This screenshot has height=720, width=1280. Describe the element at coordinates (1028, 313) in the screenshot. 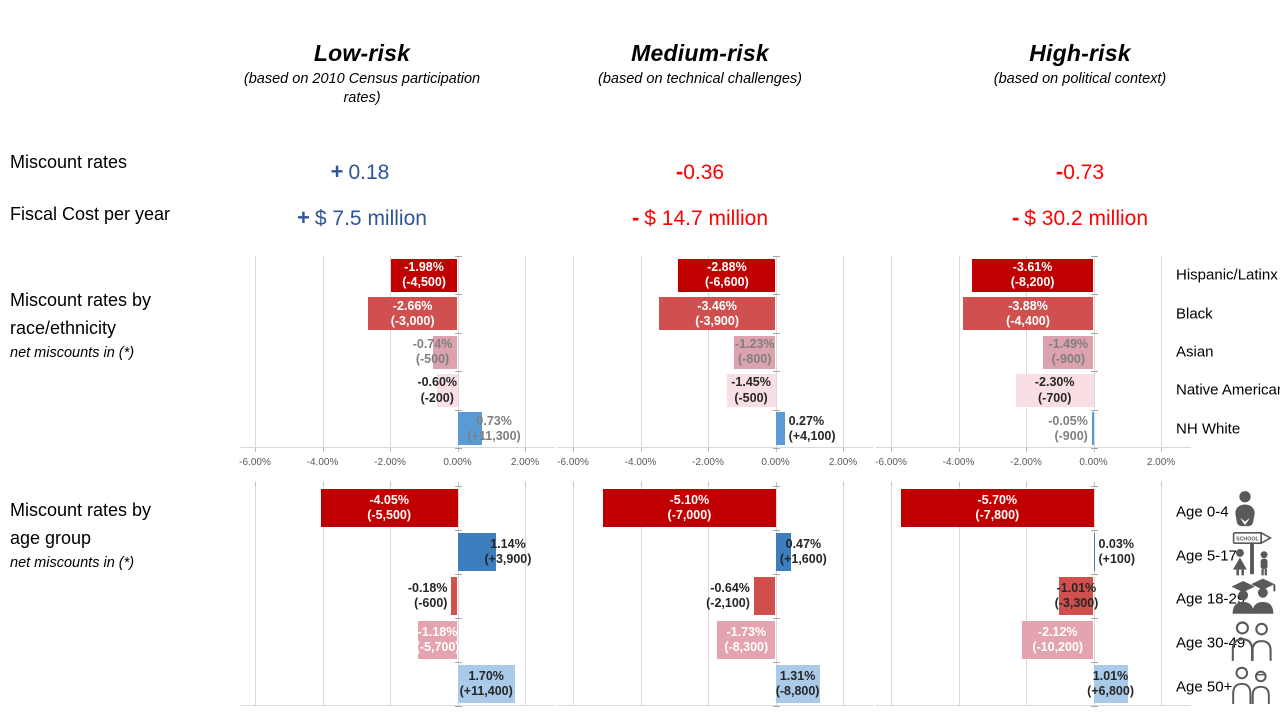

I see `bar-value-label-black: -3.88% (-4,400)` at that location.